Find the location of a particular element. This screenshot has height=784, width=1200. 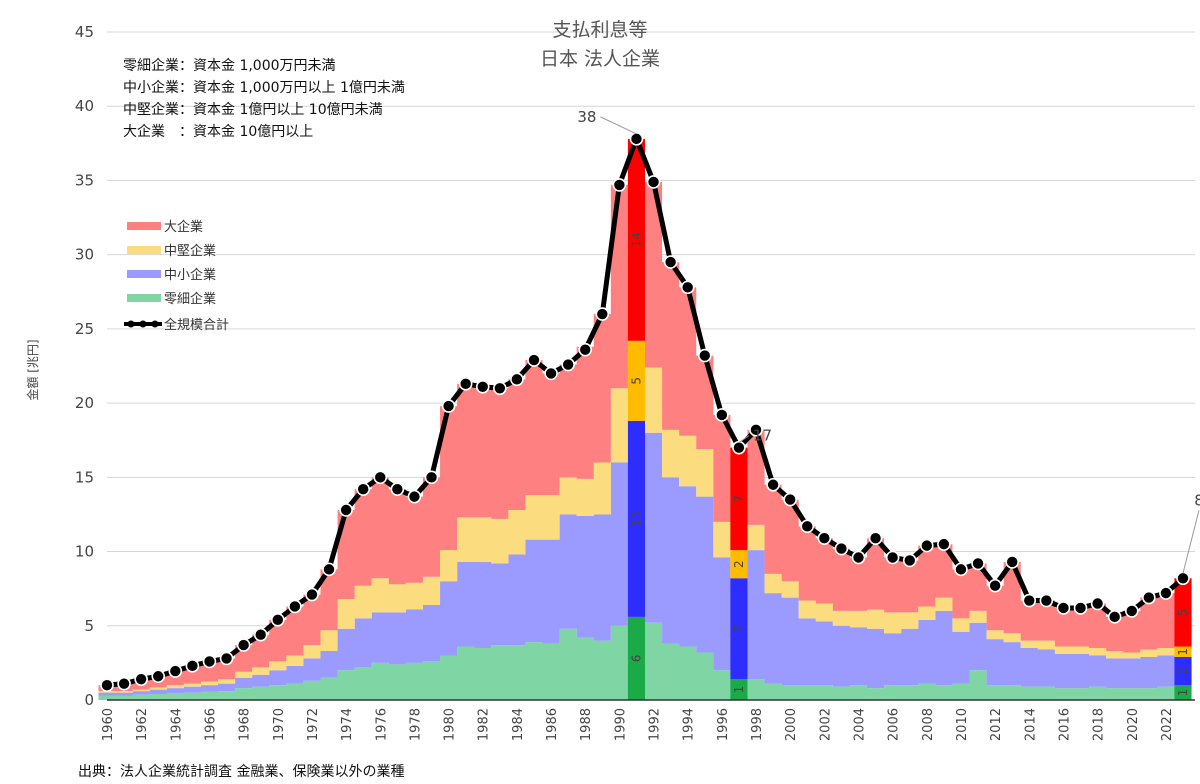

bar-segment-label: 13 is located at coordinates (636, 518).